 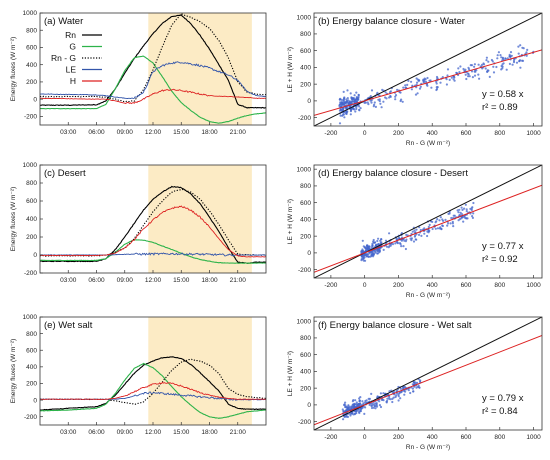 What do you see at coordinates (153, 132) in the screenshot?
I see `x-tick-label: 12:00` at bounding box center [153, 132].